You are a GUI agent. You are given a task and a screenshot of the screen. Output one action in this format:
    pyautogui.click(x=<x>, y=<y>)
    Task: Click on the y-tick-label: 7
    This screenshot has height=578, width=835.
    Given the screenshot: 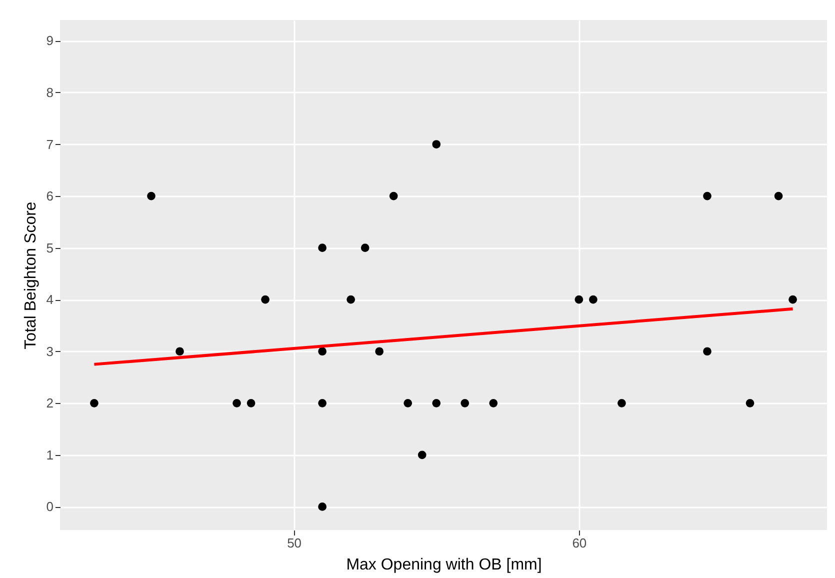 What is the action you would take?
    pyautogui.click(x=50, y=144)
    